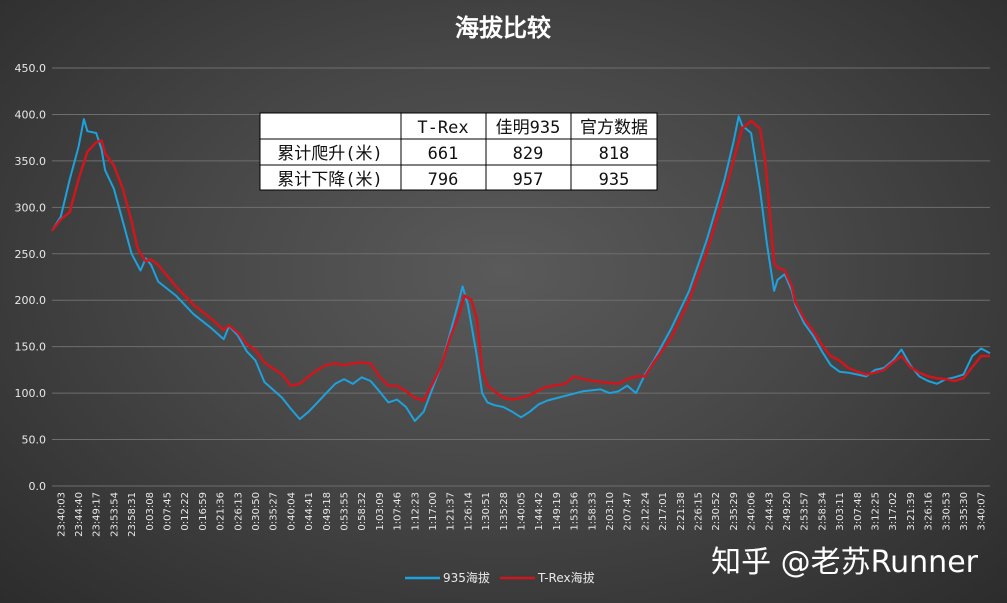  I want to click on y-tick-label: 150.0, so click(31, 347).